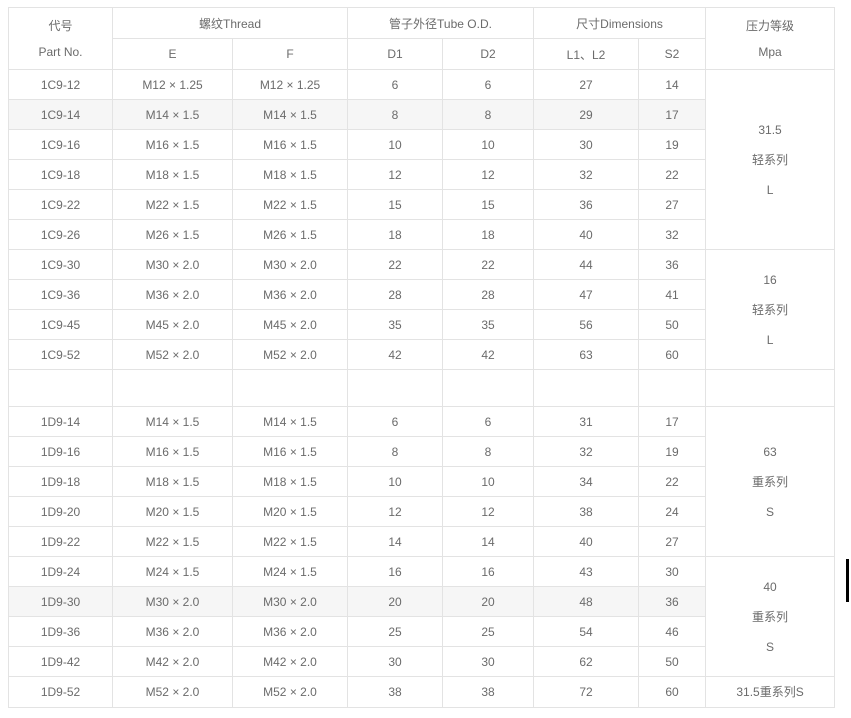 This screenshot has height=718, width=851. Describe the element at coordinates (60, 601) in the screenshot. I see `cell-part: 1D9-30` at that location.